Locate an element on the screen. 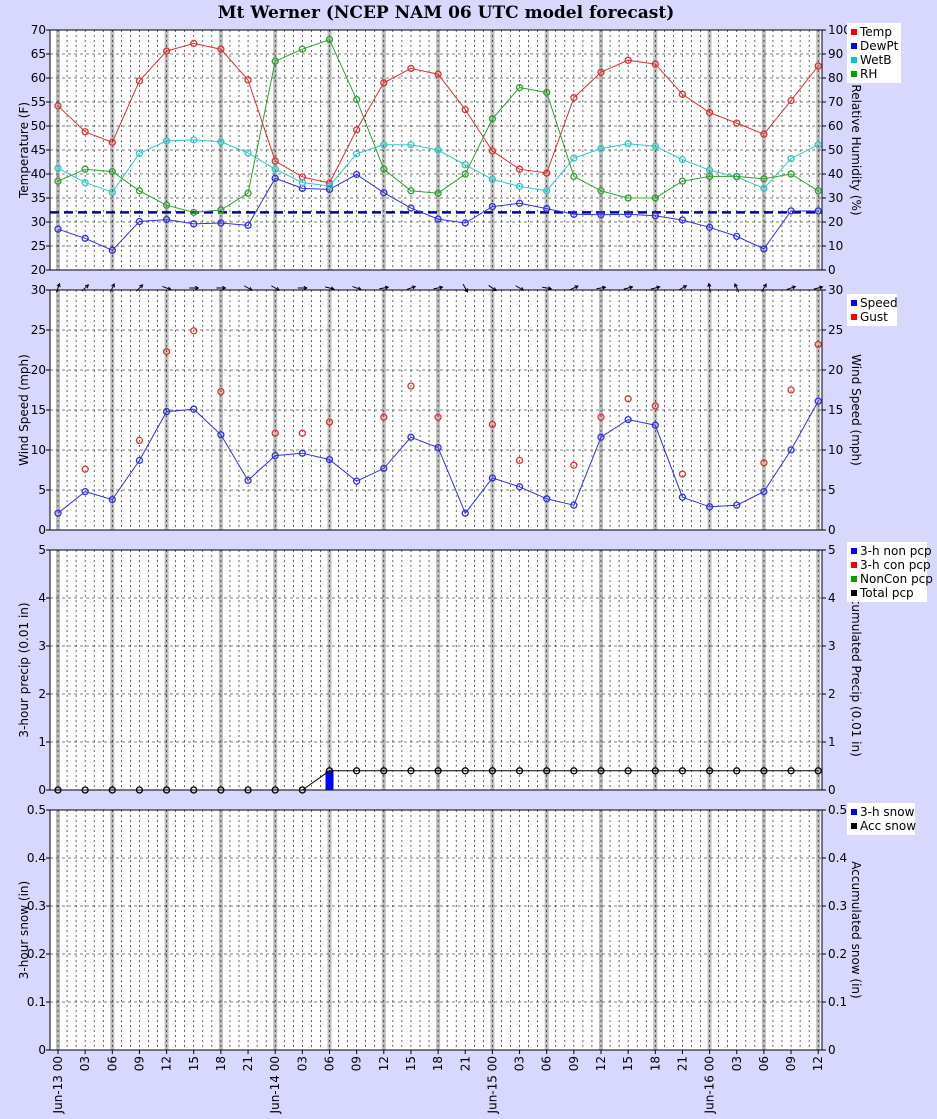  legend-label: Speed is located at coordinates (879, 303).